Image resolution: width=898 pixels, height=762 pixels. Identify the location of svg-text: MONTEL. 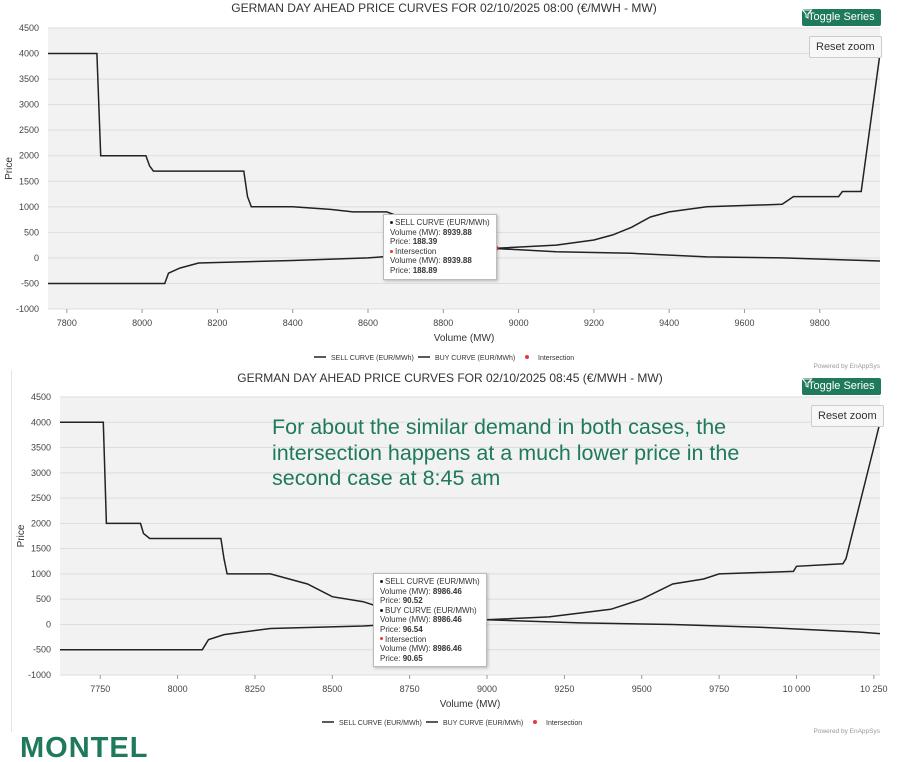
(84, 746).